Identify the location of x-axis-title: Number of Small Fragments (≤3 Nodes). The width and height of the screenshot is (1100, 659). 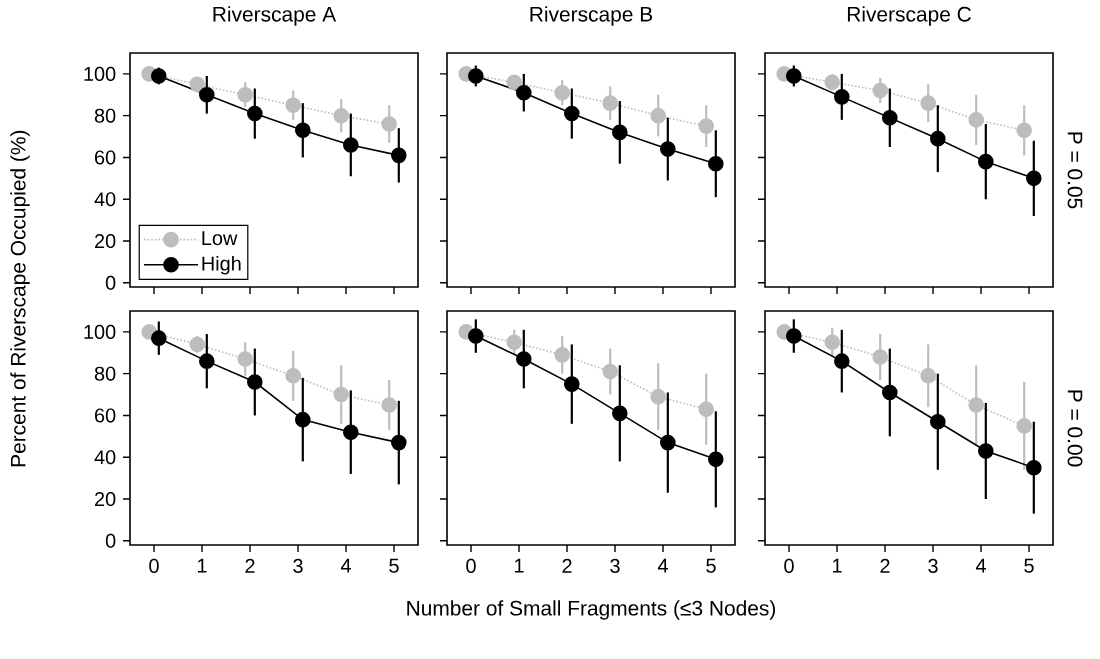
(591, 610).